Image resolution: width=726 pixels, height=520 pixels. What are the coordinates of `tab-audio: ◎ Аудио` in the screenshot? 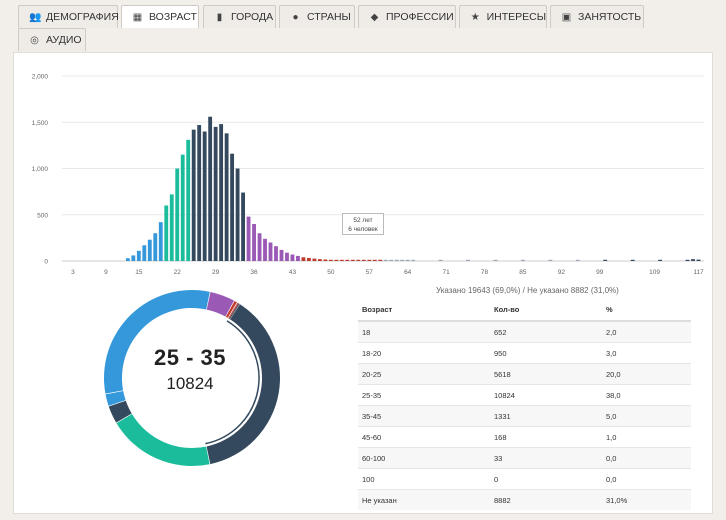 It's located at (52, 39).